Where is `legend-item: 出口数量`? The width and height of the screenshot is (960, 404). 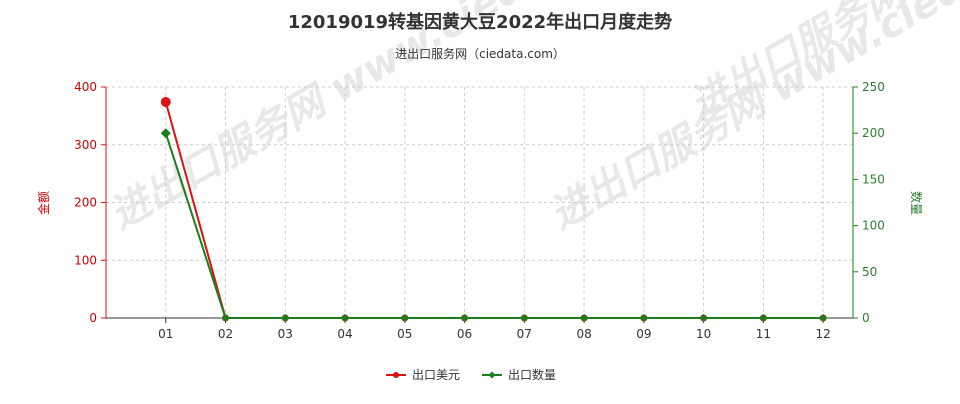
legend-item: 出口数量 is located at coordinates (519, 374).